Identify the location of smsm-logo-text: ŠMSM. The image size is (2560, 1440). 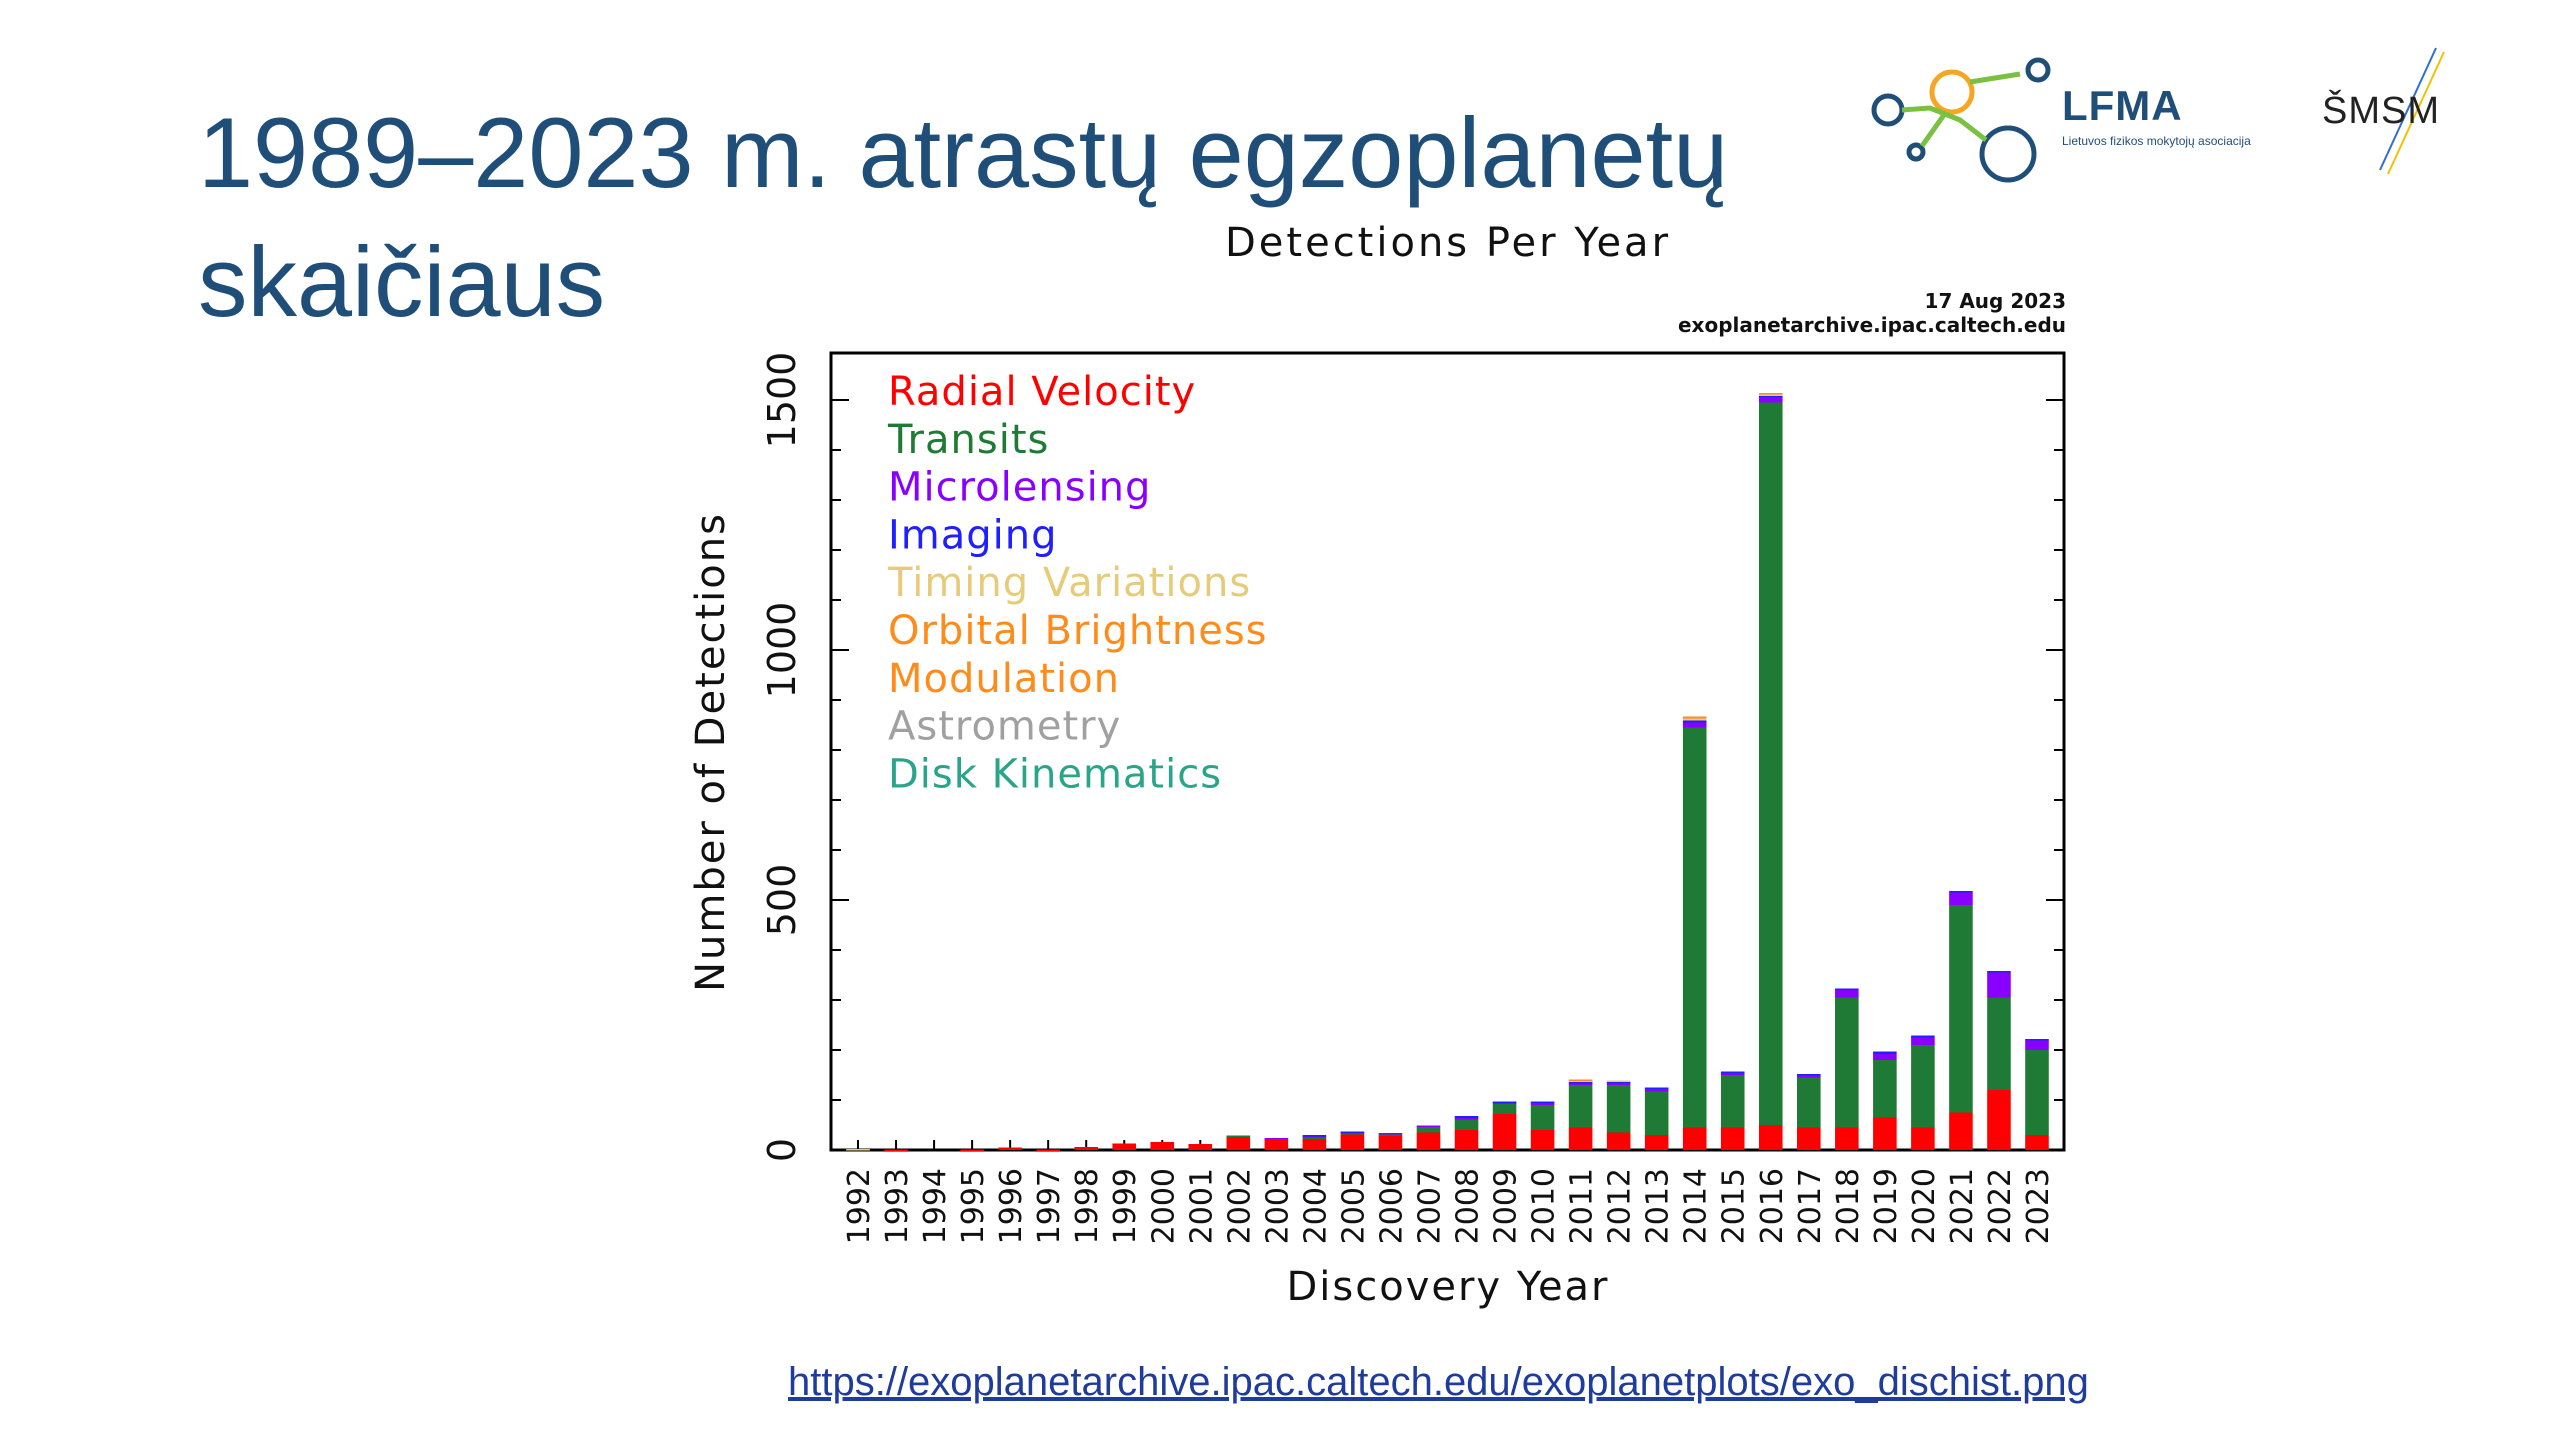
(2381, 111).